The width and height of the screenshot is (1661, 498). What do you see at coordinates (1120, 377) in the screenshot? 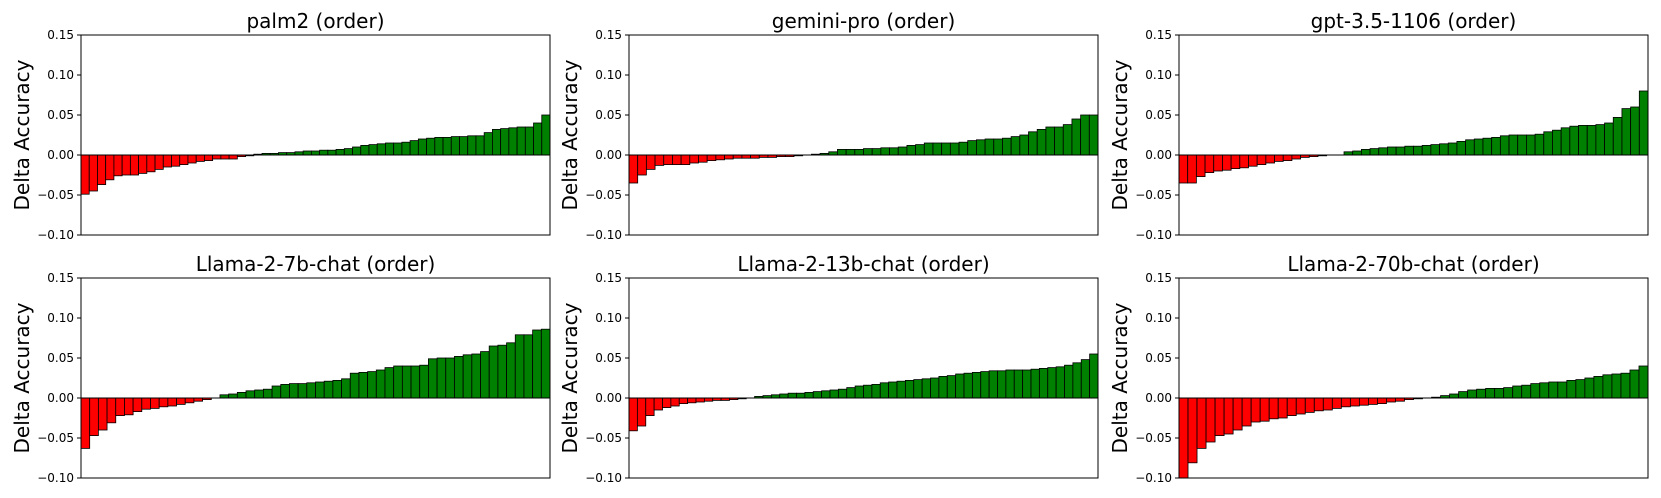
I see `y-axis-label: Delta Accuracy` at bounding box center [1120, 377].